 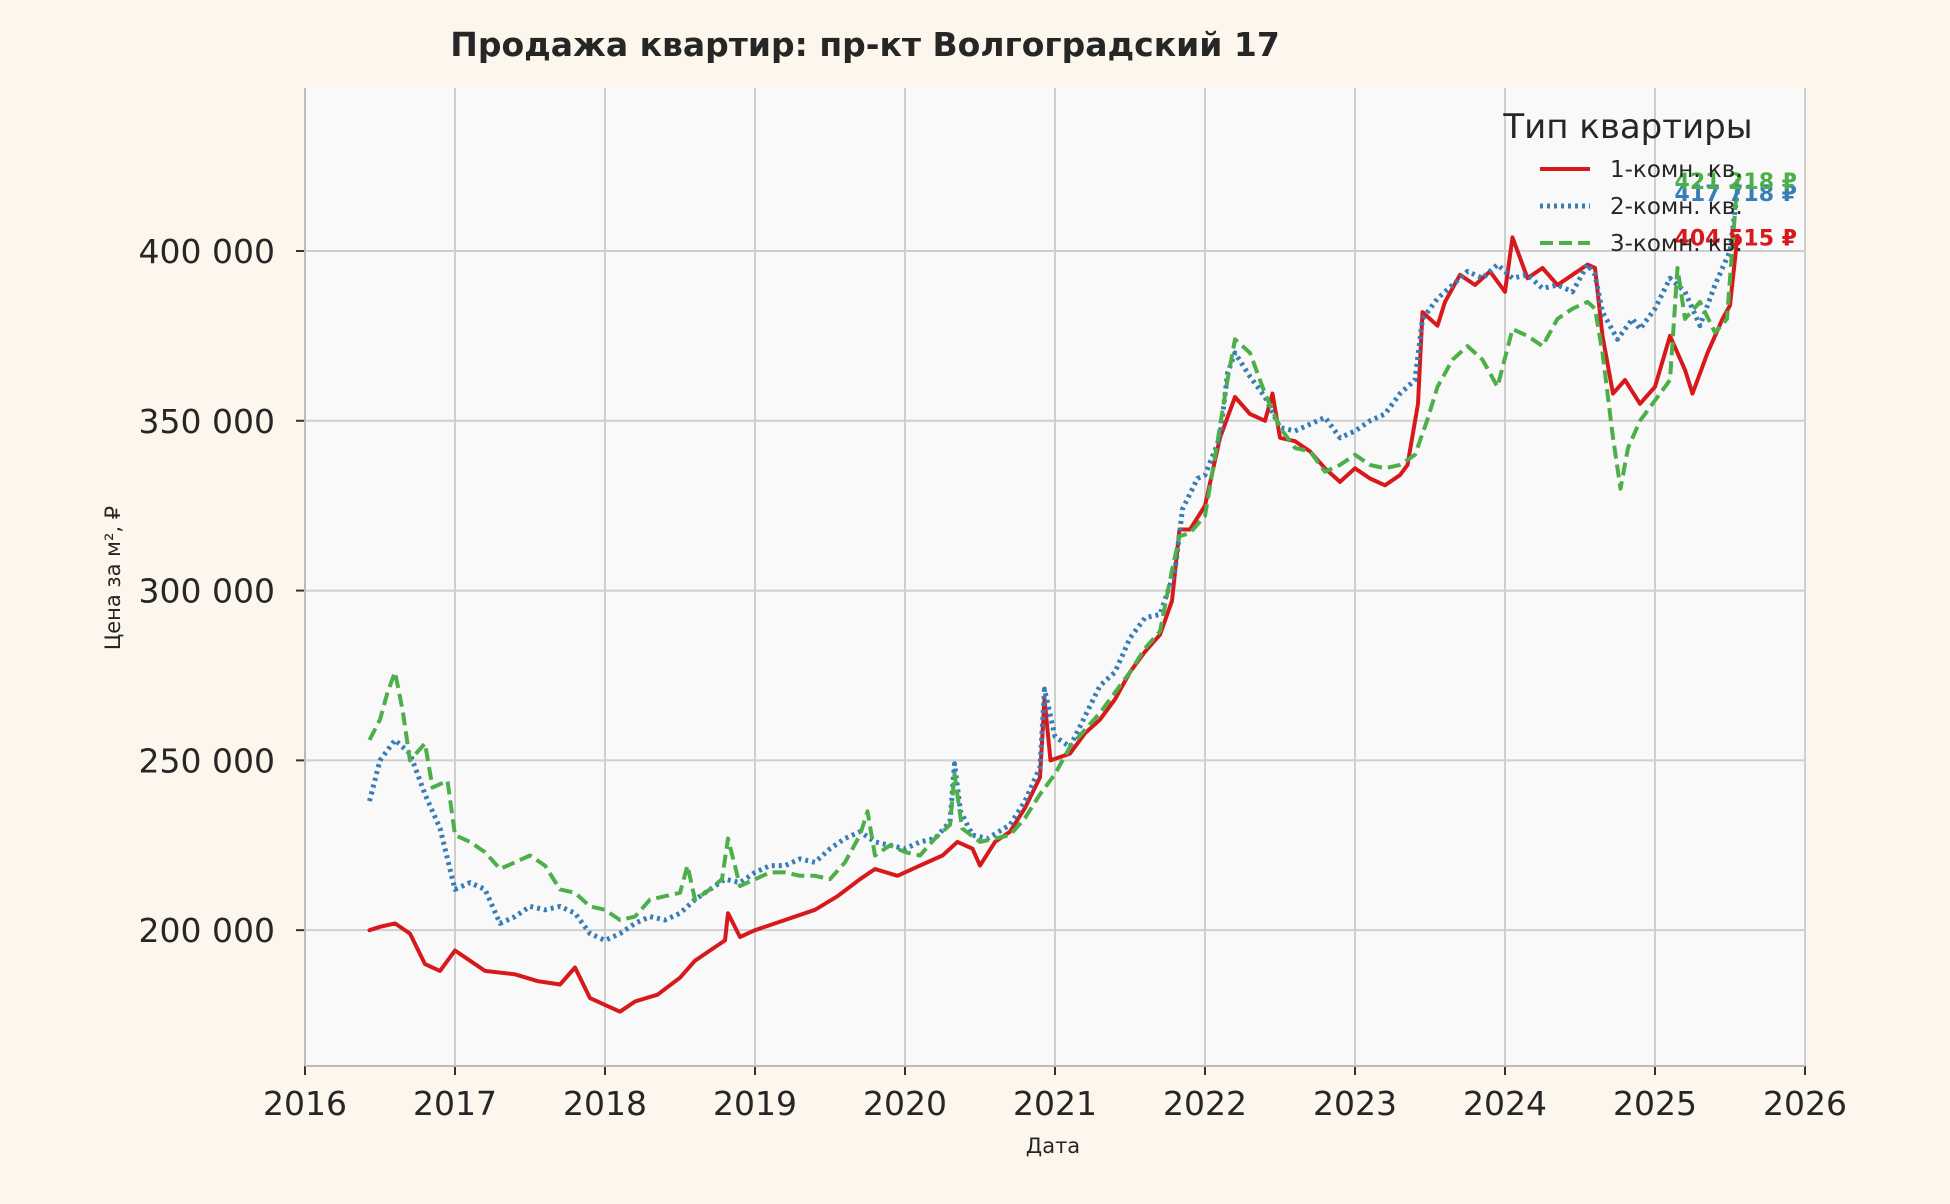 I want to click on x-tick-label: 2019, so click(x=755, y=1103).